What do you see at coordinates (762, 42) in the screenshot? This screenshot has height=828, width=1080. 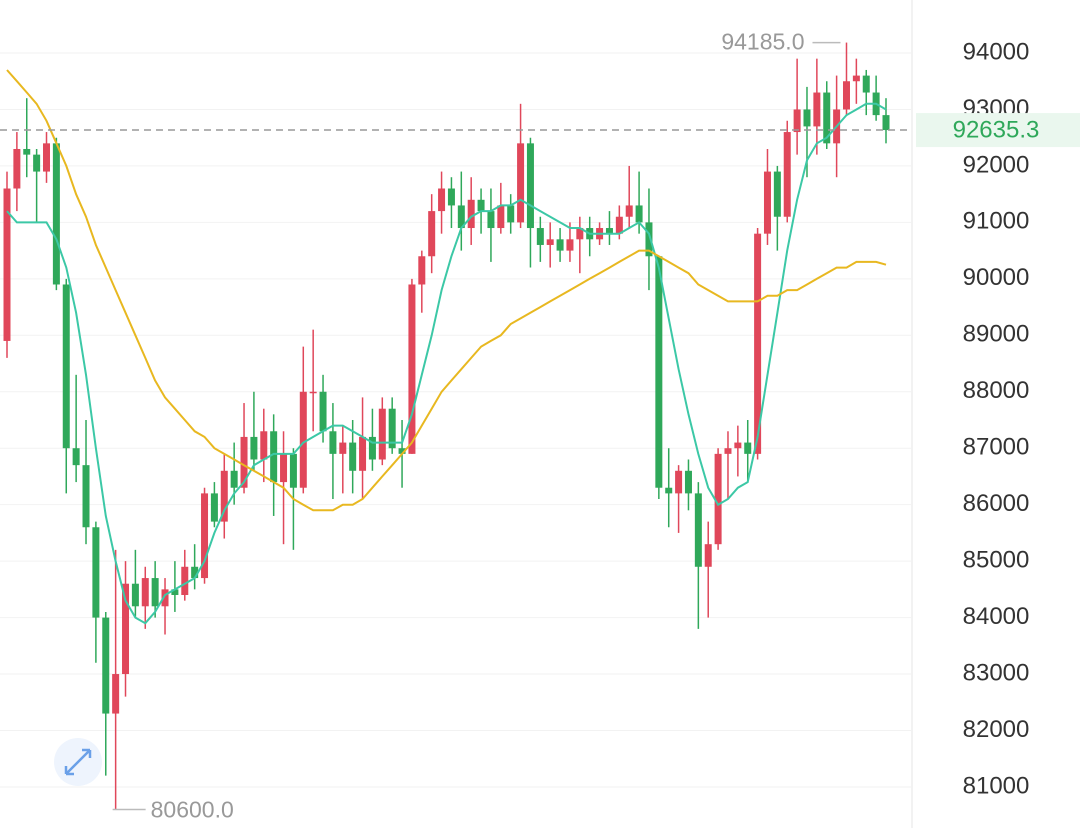 I see `high-label: 94185.0` at bounding box center [762, 42].